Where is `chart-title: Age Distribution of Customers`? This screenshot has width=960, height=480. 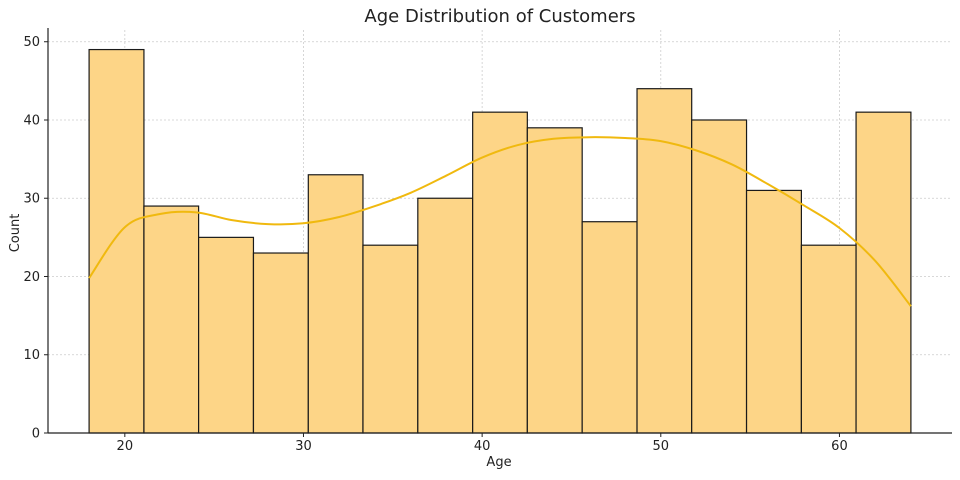 chart-title: Age Distribution of Customers is located at coordinates (499, 16).